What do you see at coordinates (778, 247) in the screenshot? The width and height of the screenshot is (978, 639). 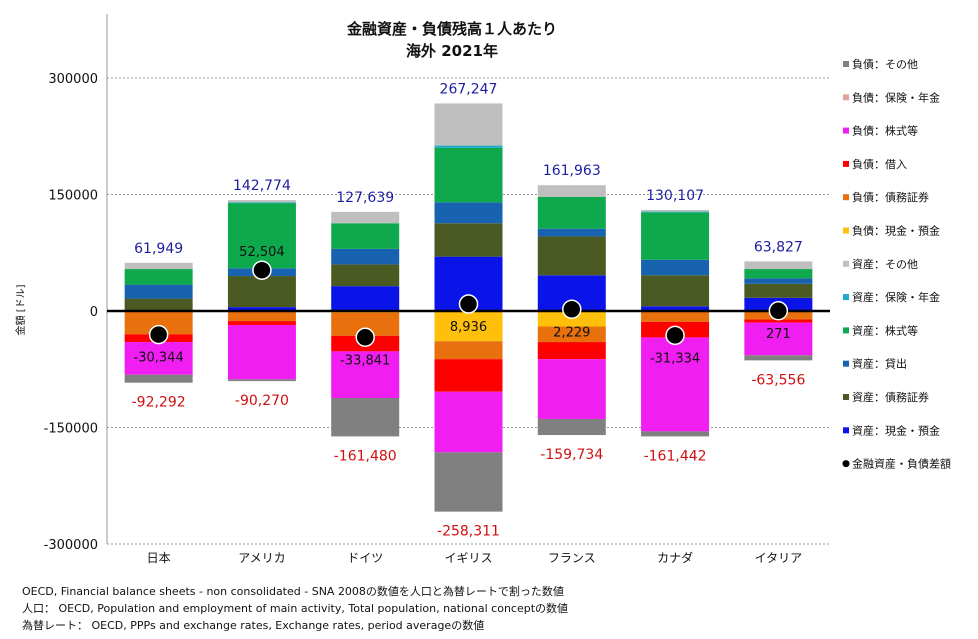 I see `asset-total-label: 63,827` at bounding box center [778, 247].